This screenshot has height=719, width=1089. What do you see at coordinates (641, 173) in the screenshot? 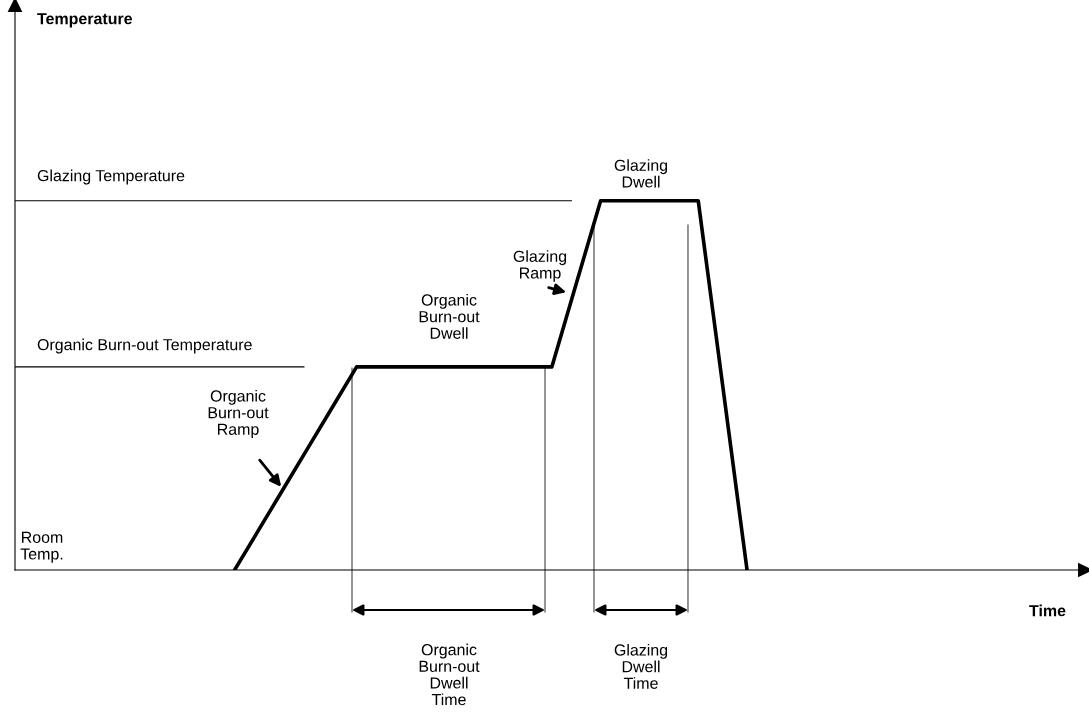
I see `text: Glazing Dwell` at bounding box center [641, 173].